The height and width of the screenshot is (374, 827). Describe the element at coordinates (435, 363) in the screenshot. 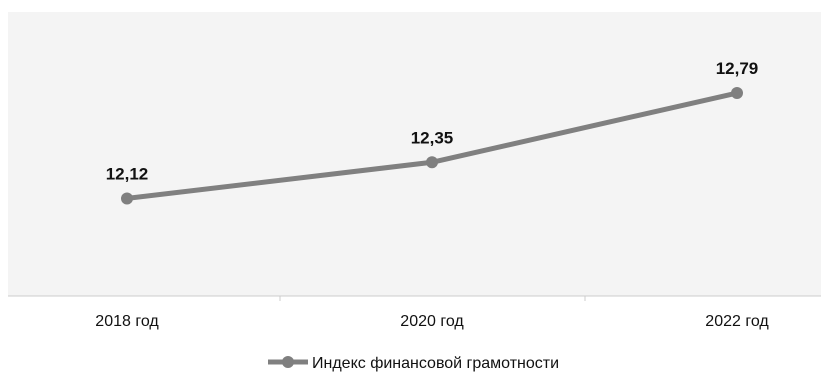

I see `legend-label: Индекс финансовой грамотности` at that location.